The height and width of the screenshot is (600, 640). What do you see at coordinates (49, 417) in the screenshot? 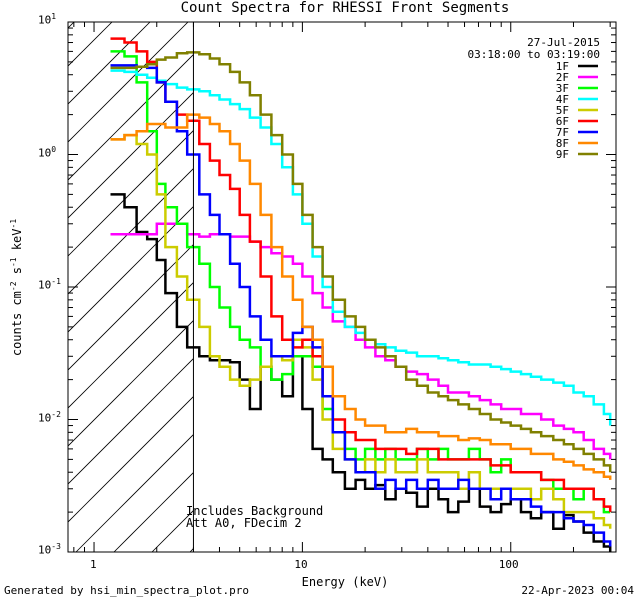
I see `y-tick-label: 10⁻²` at bounding box center [49, 417].